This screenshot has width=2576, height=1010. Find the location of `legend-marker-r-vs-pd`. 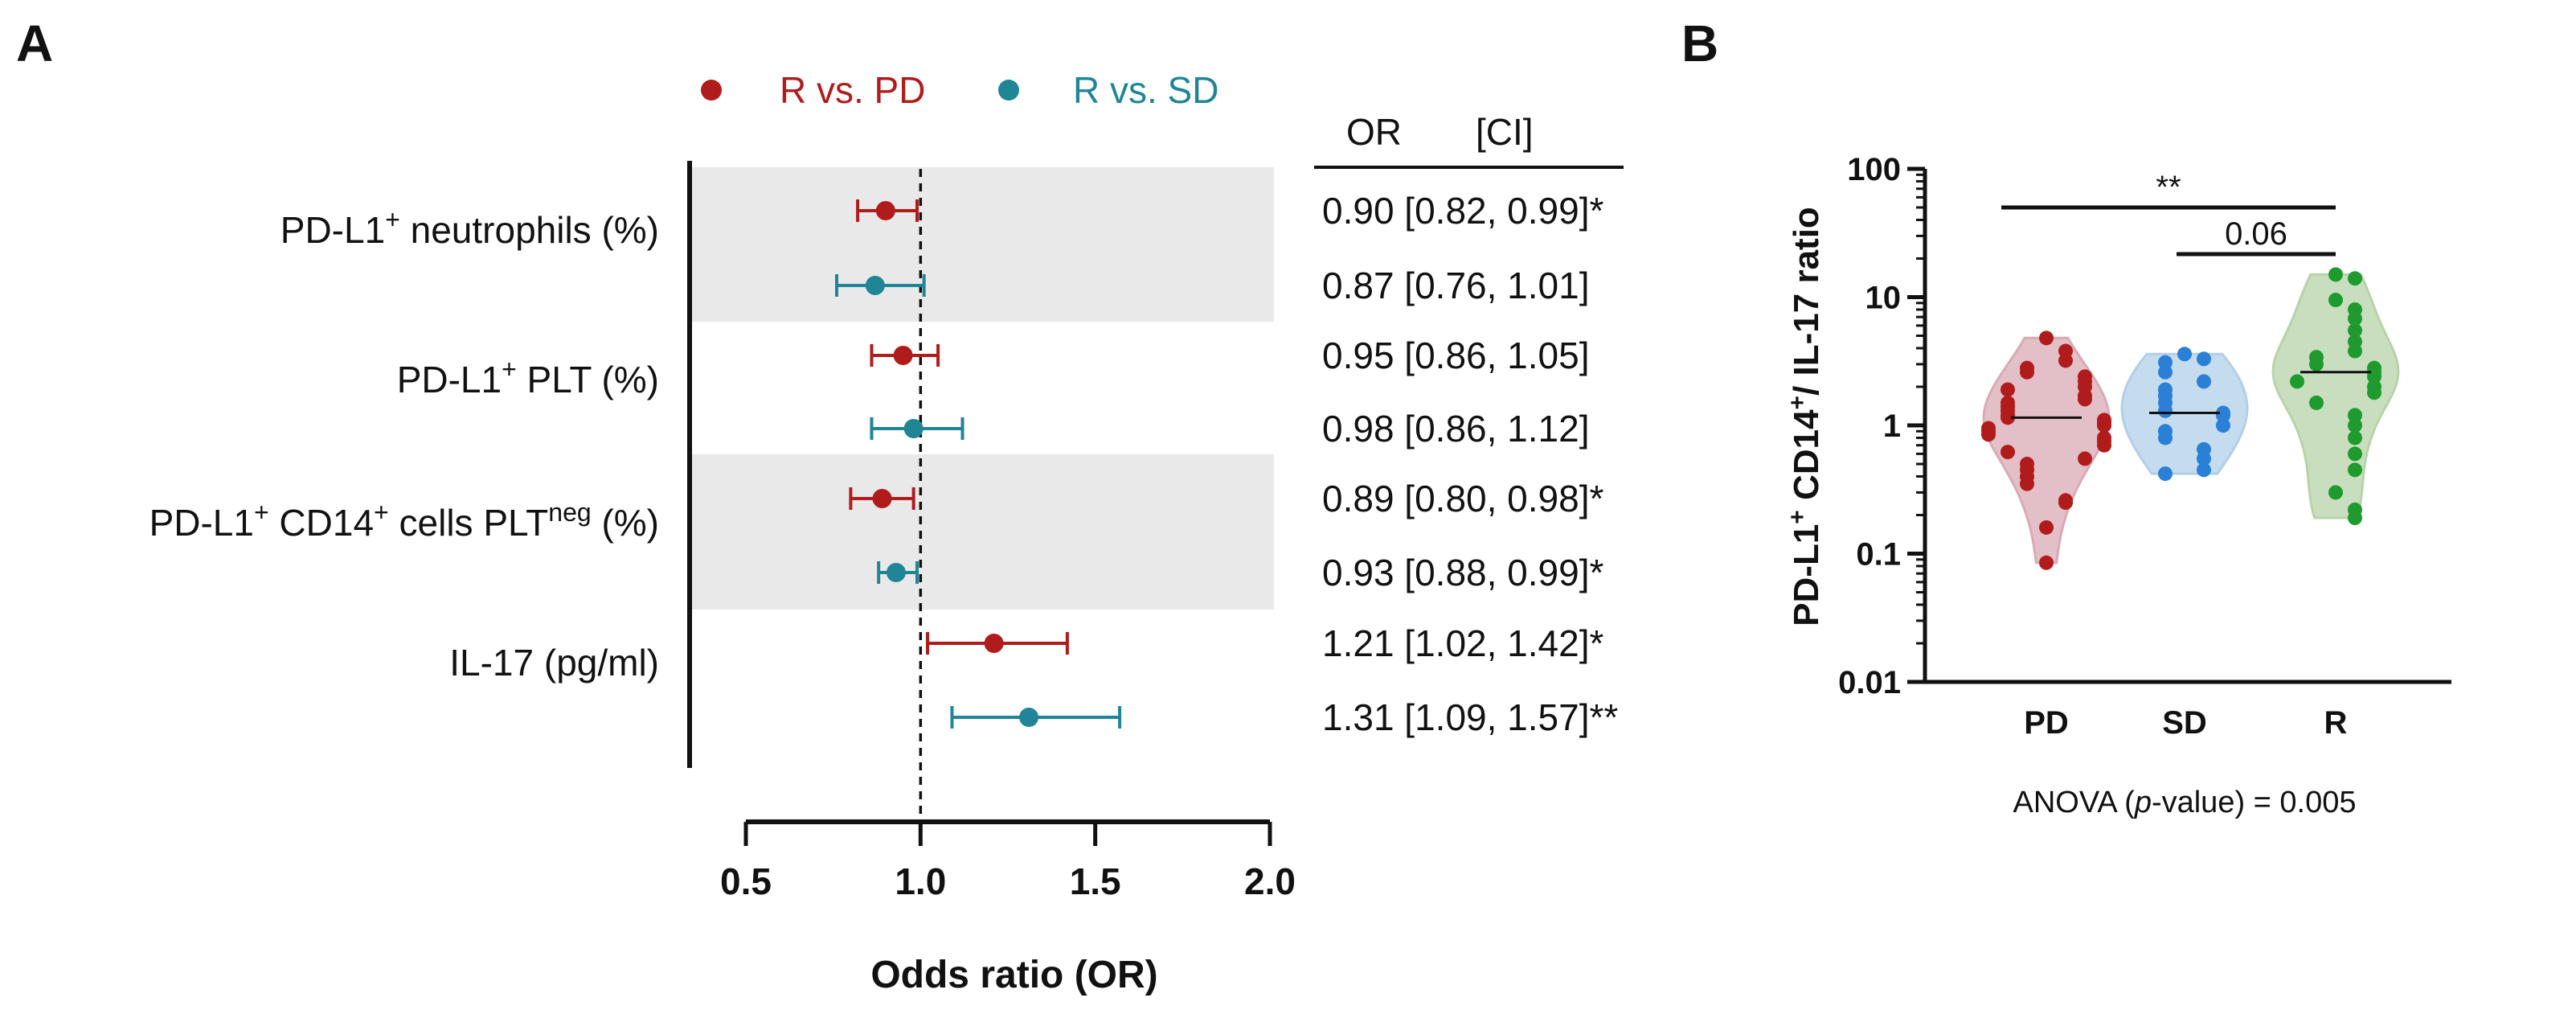

legend-marker-r-vs-pd is located at coordinates (711, 90).